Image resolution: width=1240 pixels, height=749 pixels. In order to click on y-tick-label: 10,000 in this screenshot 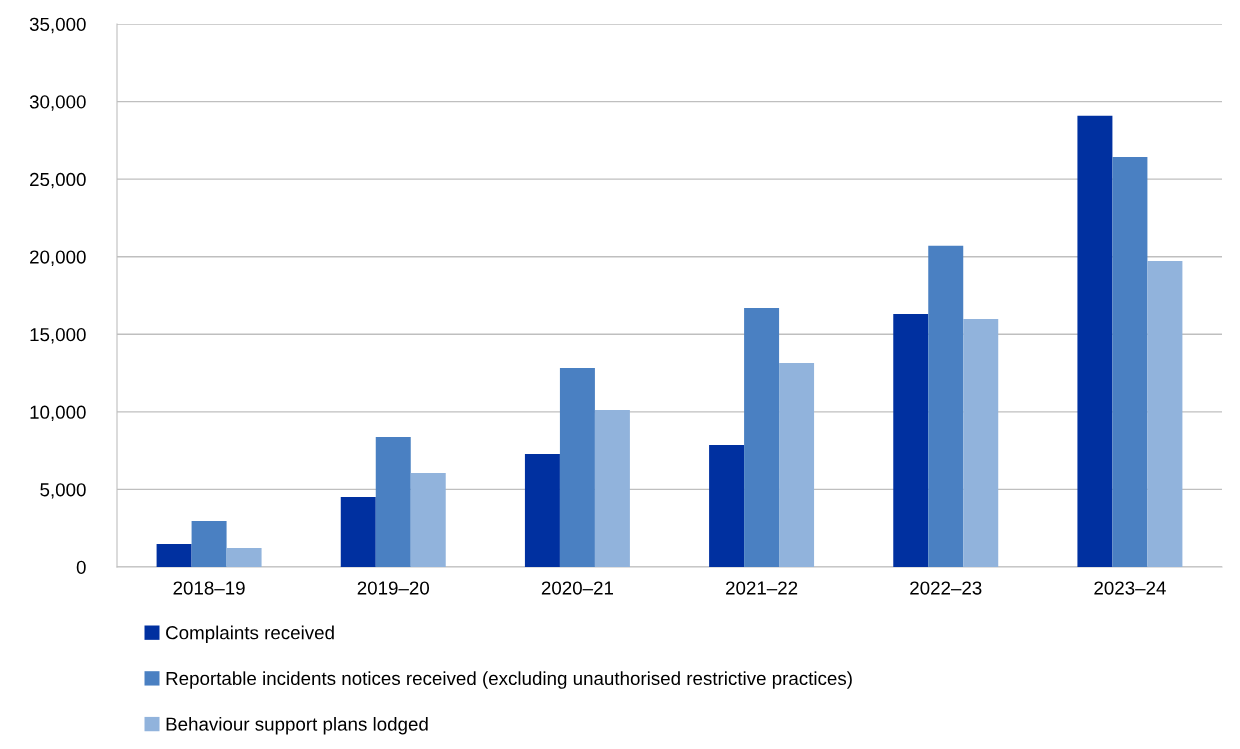, I will do `click(58, 413)`.